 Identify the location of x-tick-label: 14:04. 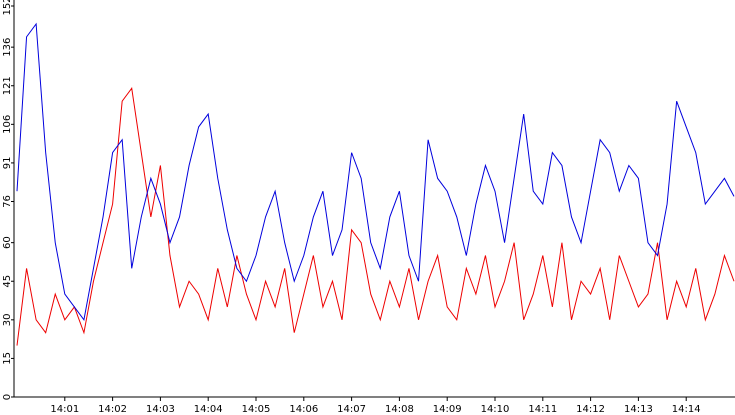
(208, 409).